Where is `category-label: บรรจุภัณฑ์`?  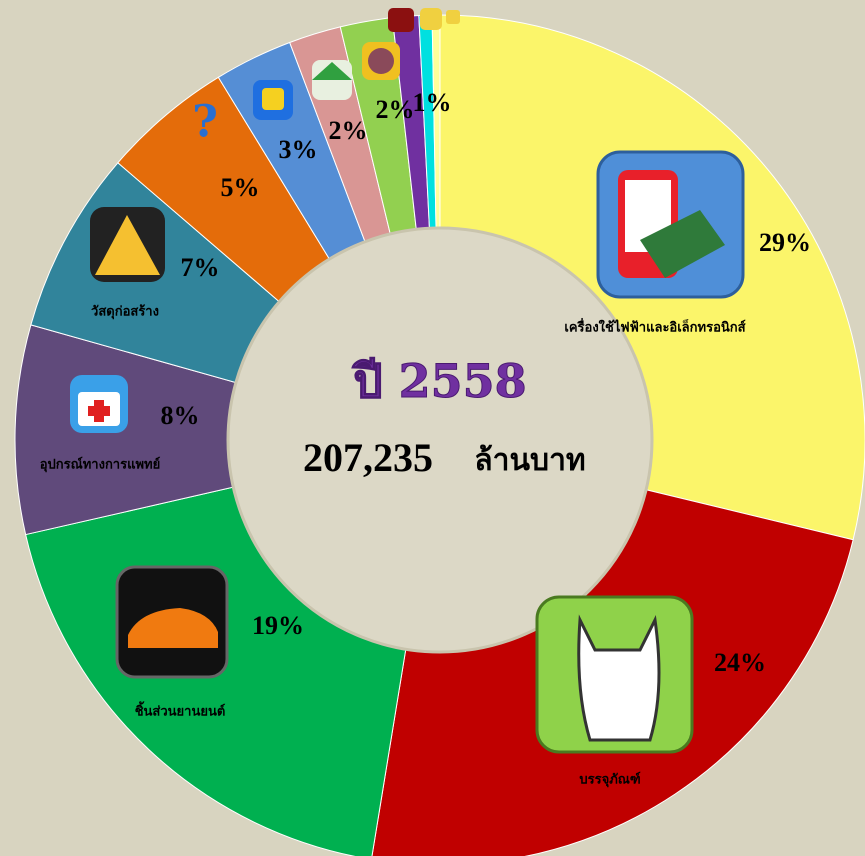 category-label: บรรจุภัณฑ์ is located at coordinates (609, 780).